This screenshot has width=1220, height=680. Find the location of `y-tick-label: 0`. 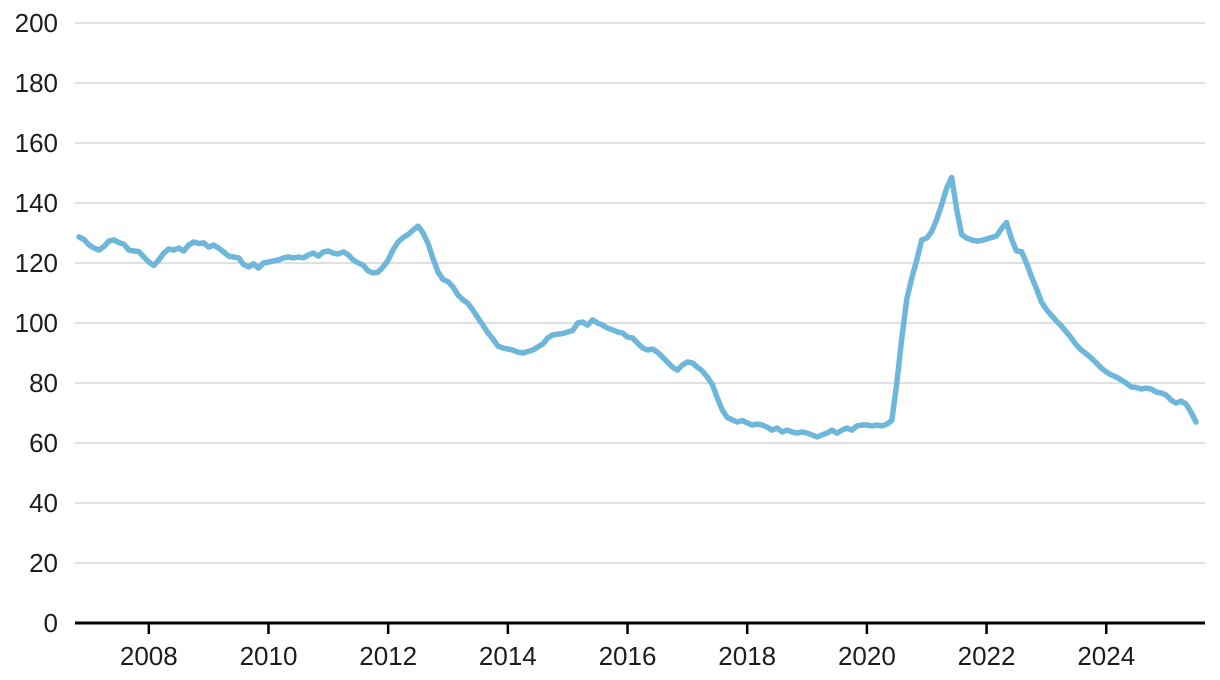

y-tick-label: 0 is located at coordinates (51, 623).